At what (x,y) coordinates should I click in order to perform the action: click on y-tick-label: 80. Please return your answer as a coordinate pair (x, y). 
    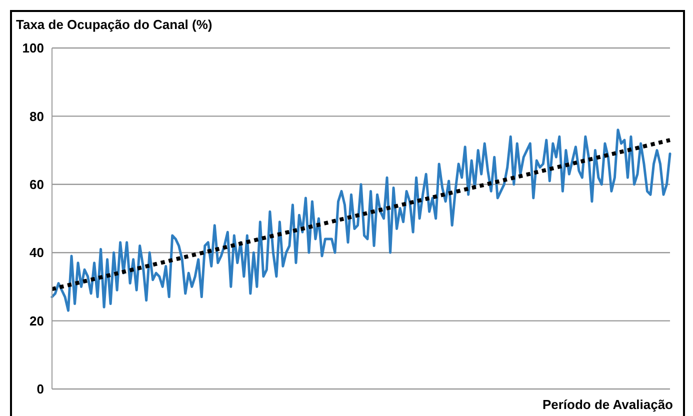
    Looking at the image, I should click on (37, 116).